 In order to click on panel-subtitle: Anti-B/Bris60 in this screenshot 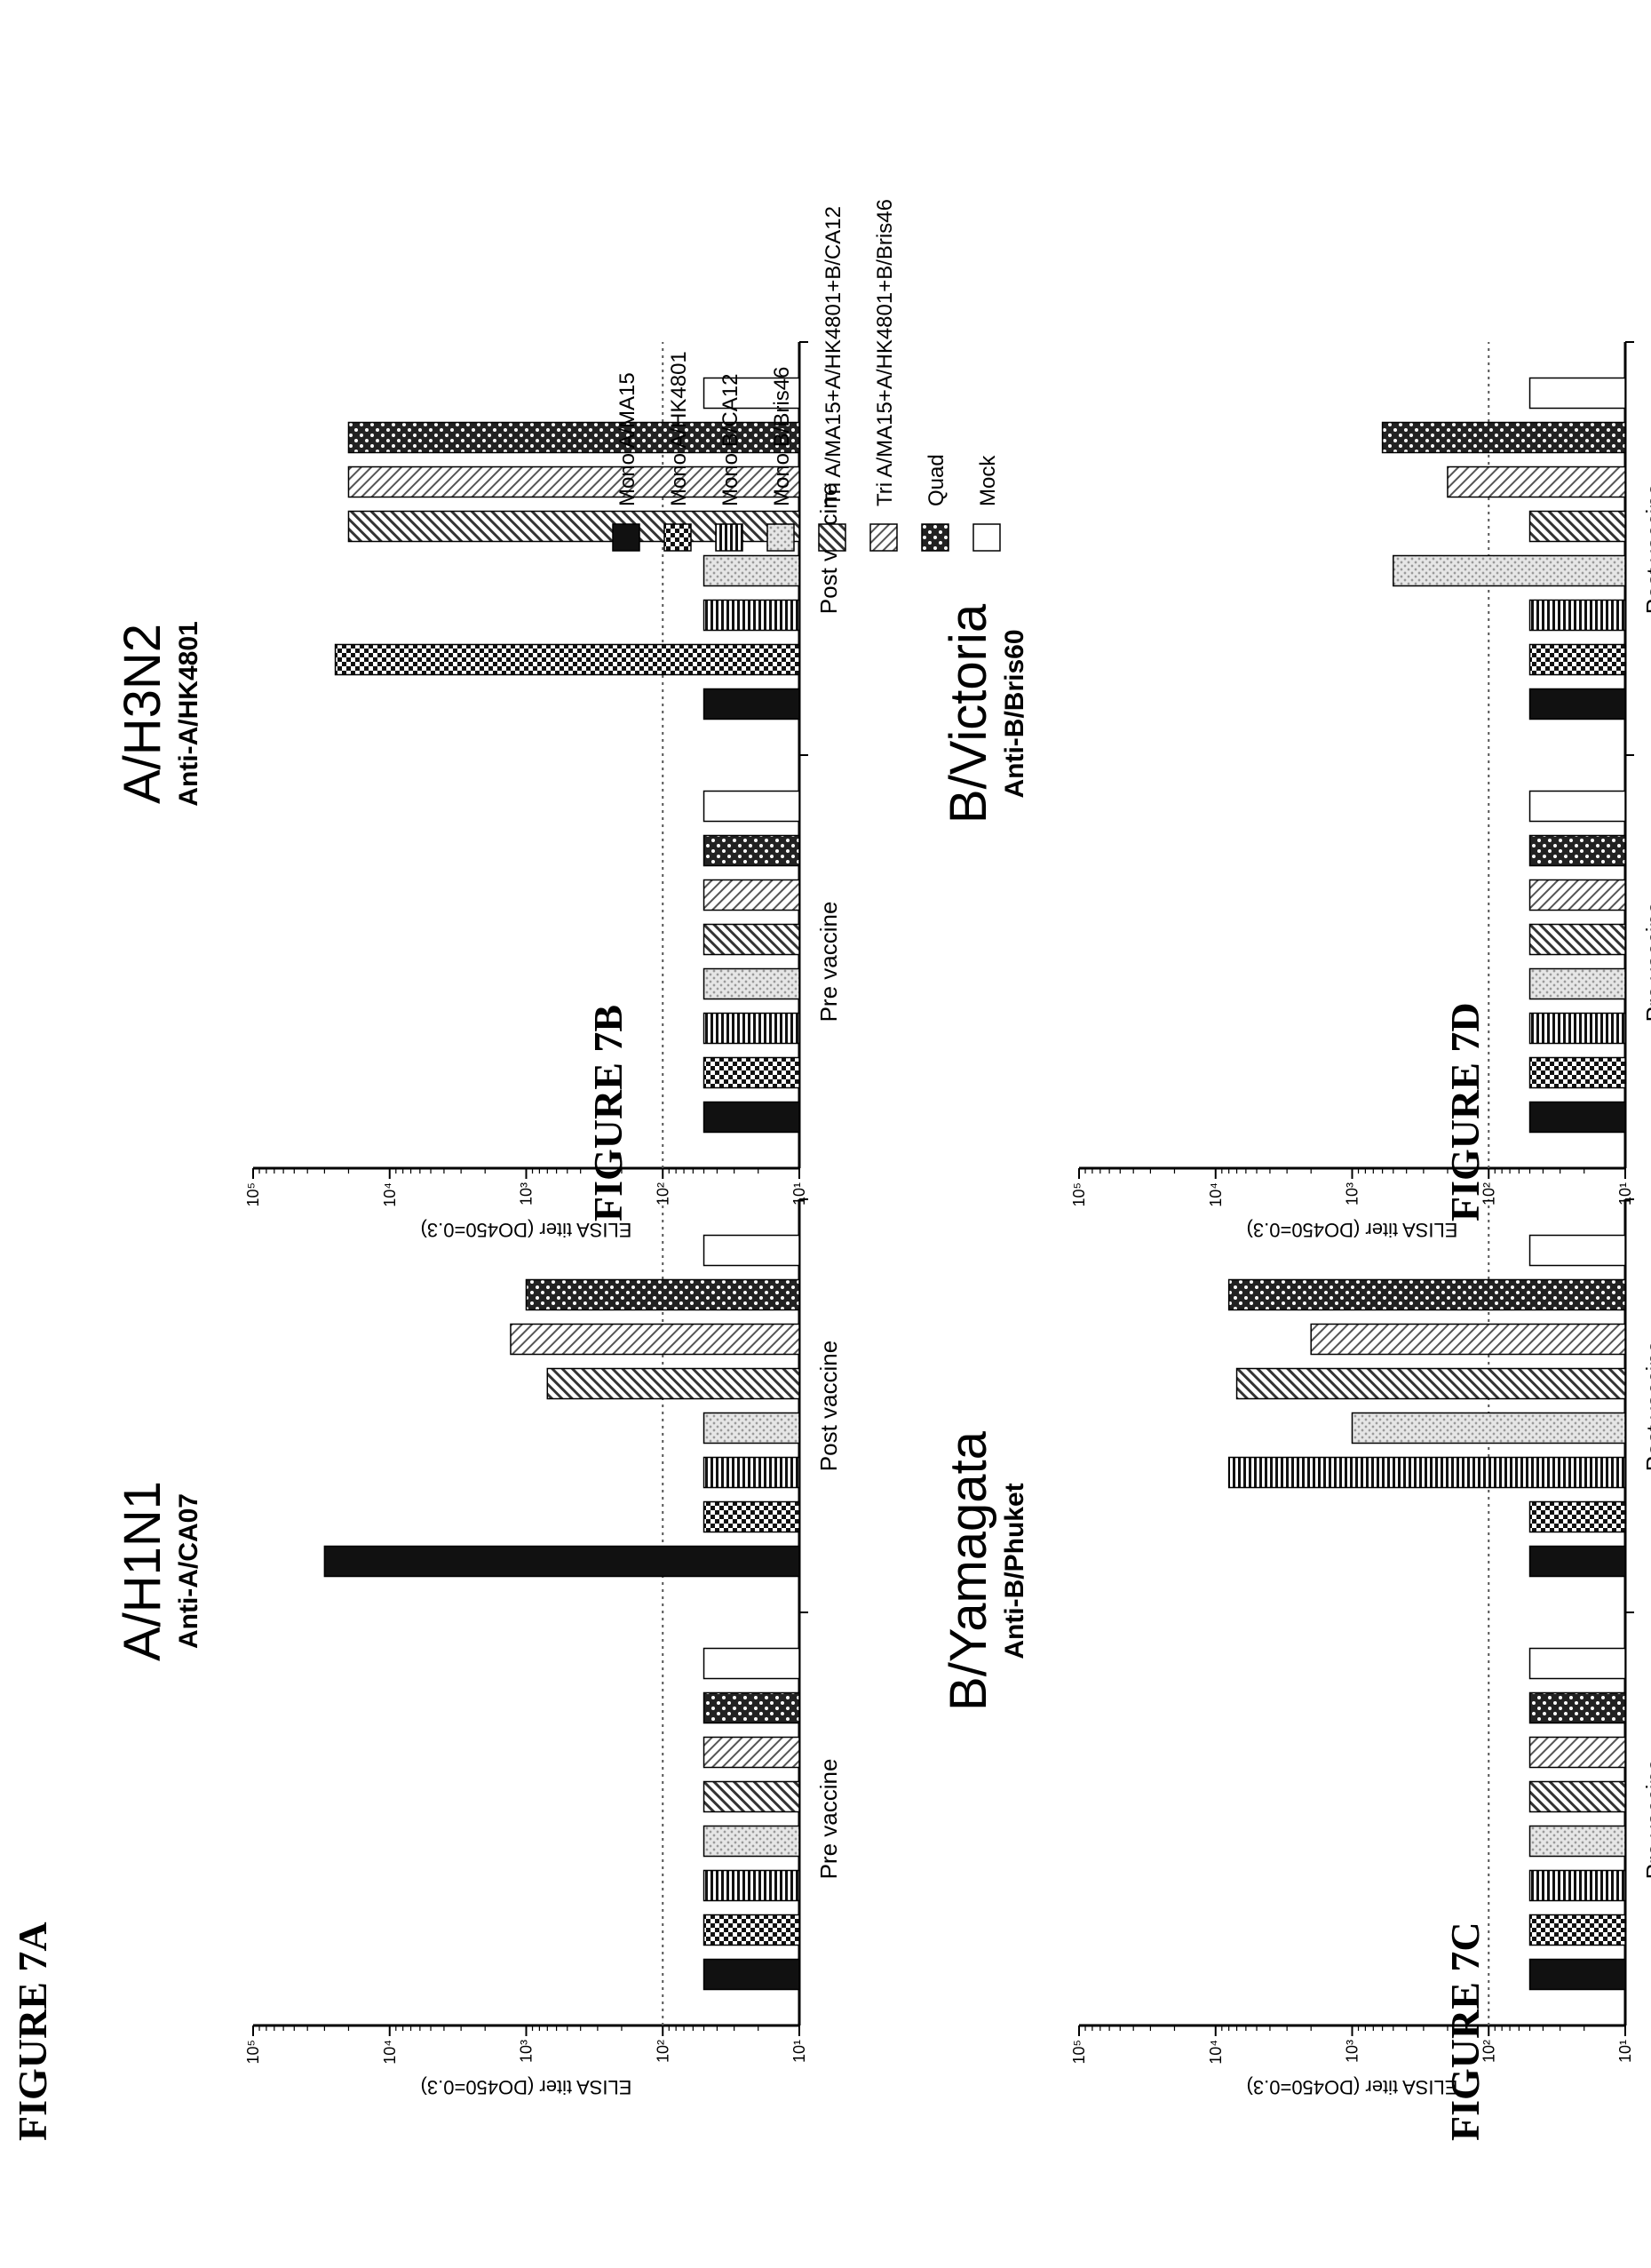, I will do `click(1014, 713)`.